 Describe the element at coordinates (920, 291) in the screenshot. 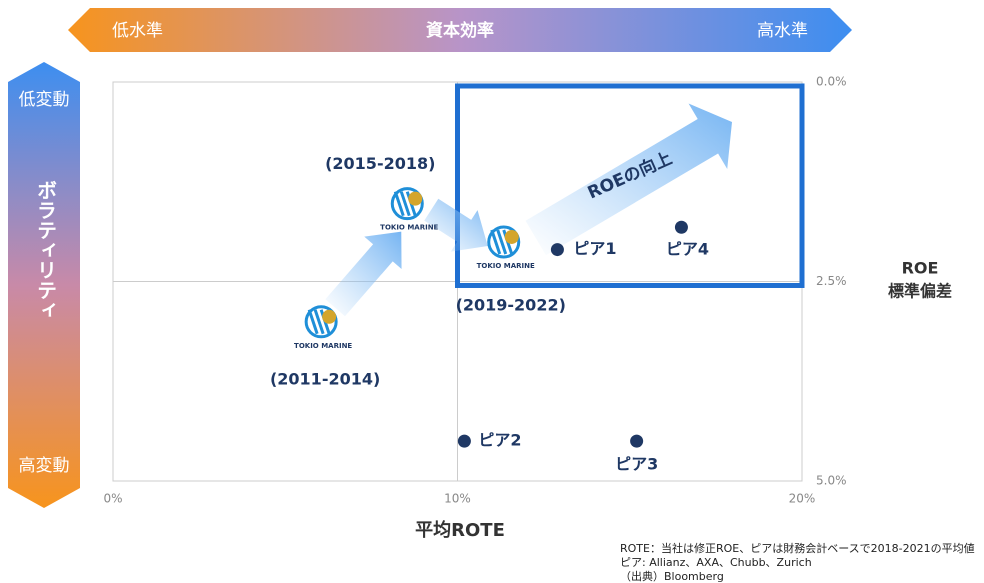

I see `y-axis-label: 標準偏差` at that location.